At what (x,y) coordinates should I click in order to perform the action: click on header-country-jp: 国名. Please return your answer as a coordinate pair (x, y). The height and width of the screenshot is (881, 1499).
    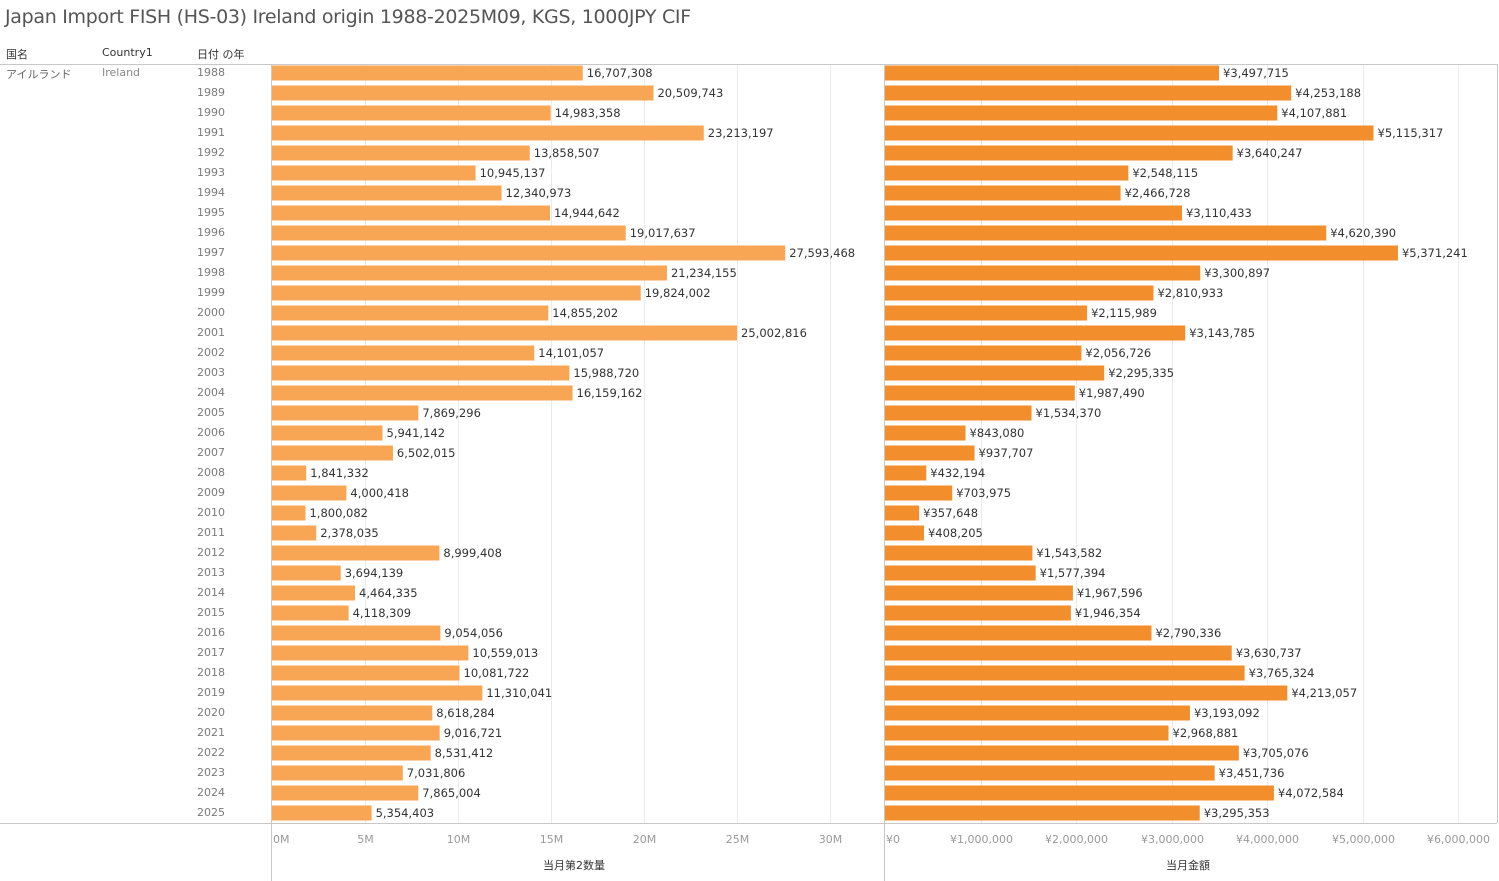
    Looking at the image, I should click on (17, 54).